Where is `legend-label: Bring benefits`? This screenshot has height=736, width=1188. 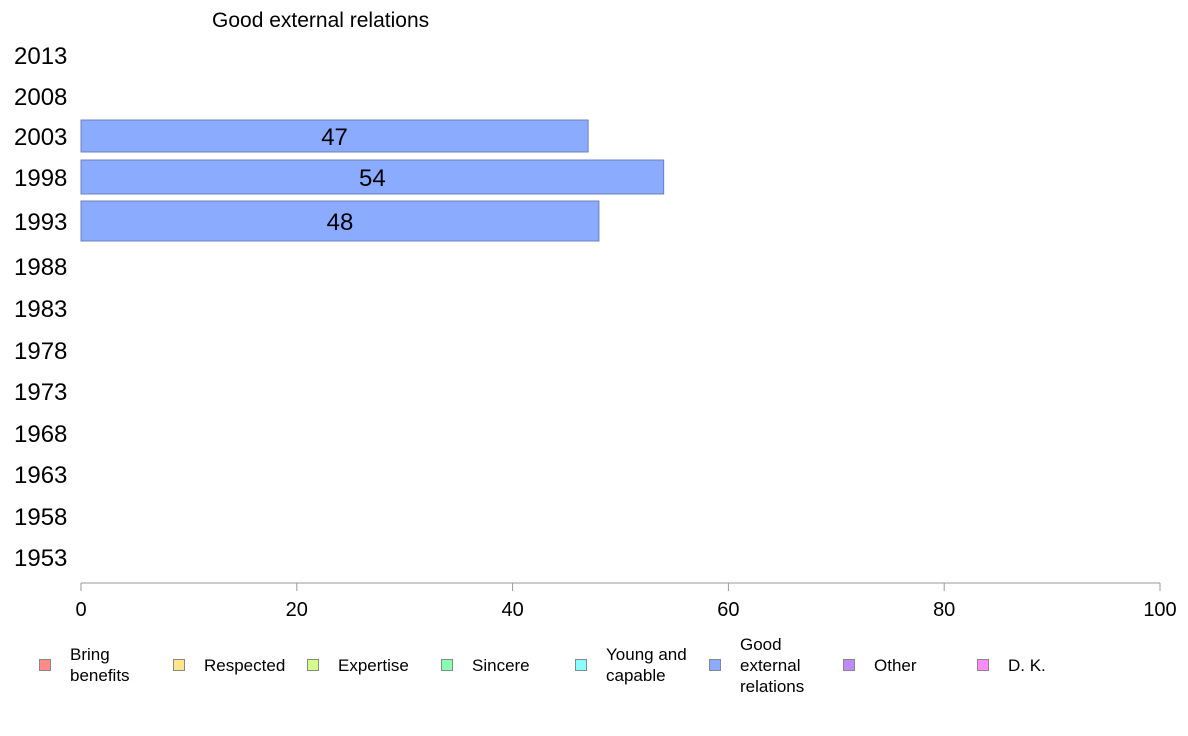
legend-label: Bring benefits is located at coordinates (100, 665).